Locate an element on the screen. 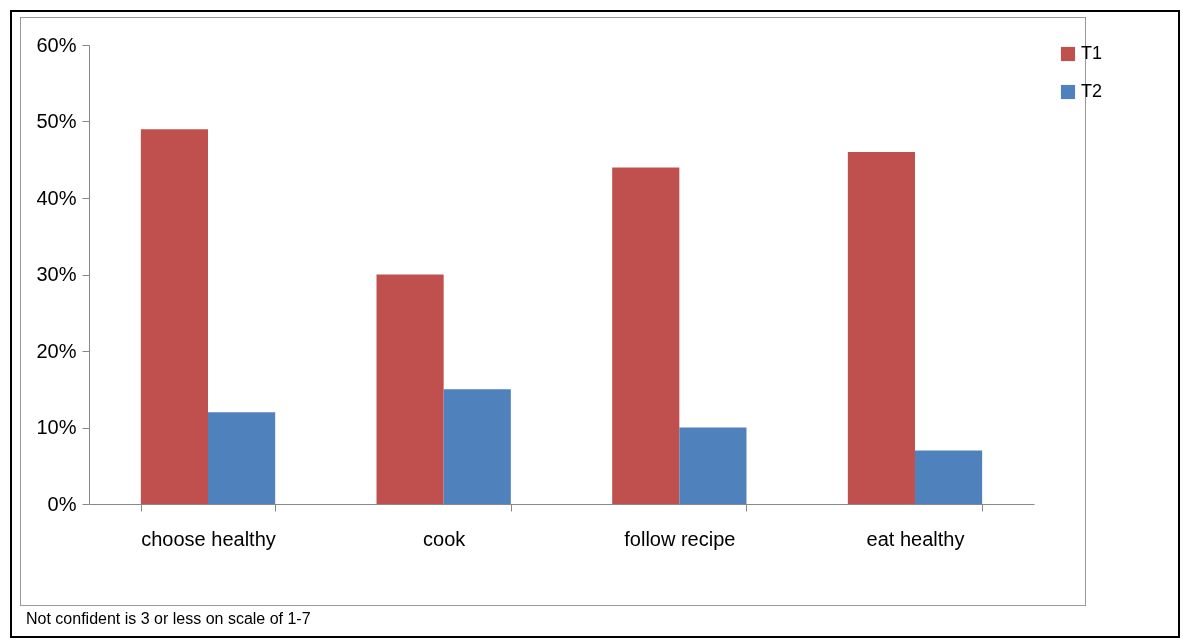 The height and width of the screenshot is (642, 1188). y-tick-label: 10% is located at coordinates (56, 427).